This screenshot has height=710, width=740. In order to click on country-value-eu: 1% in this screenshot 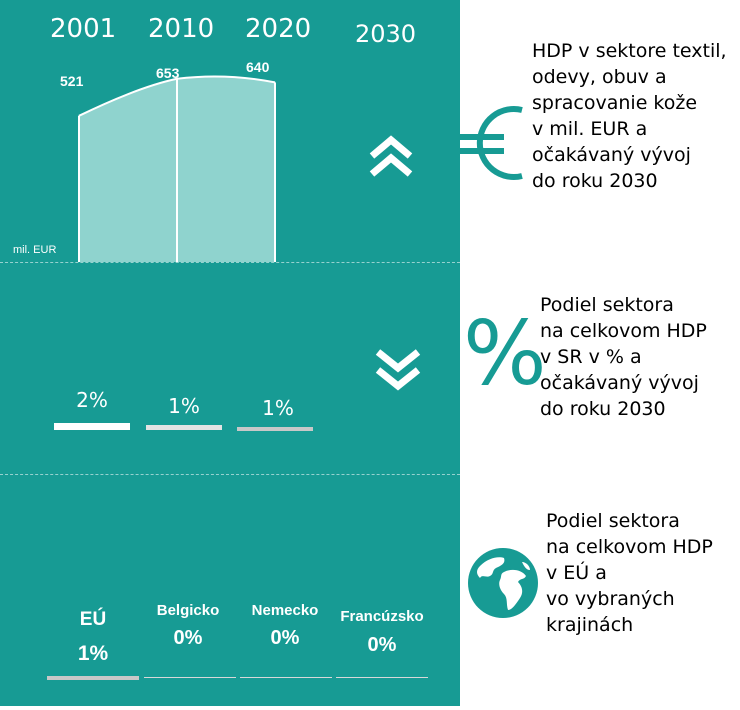, I will do `click(93, 653)`.